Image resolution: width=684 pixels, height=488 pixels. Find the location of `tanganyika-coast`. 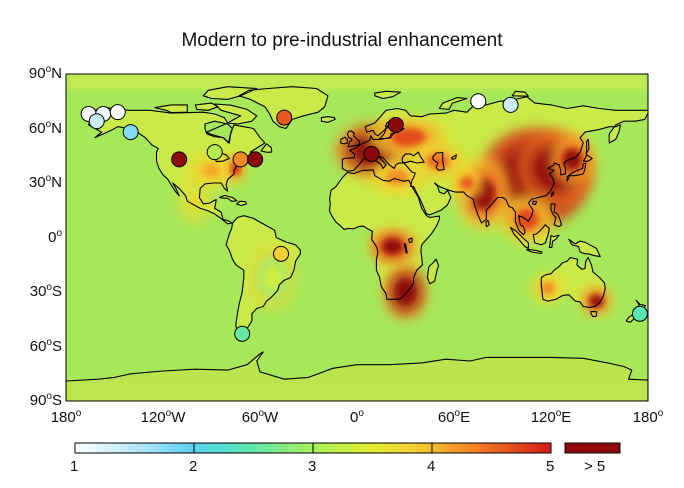

tanganyika-coast is located at coordinates (405, 248).